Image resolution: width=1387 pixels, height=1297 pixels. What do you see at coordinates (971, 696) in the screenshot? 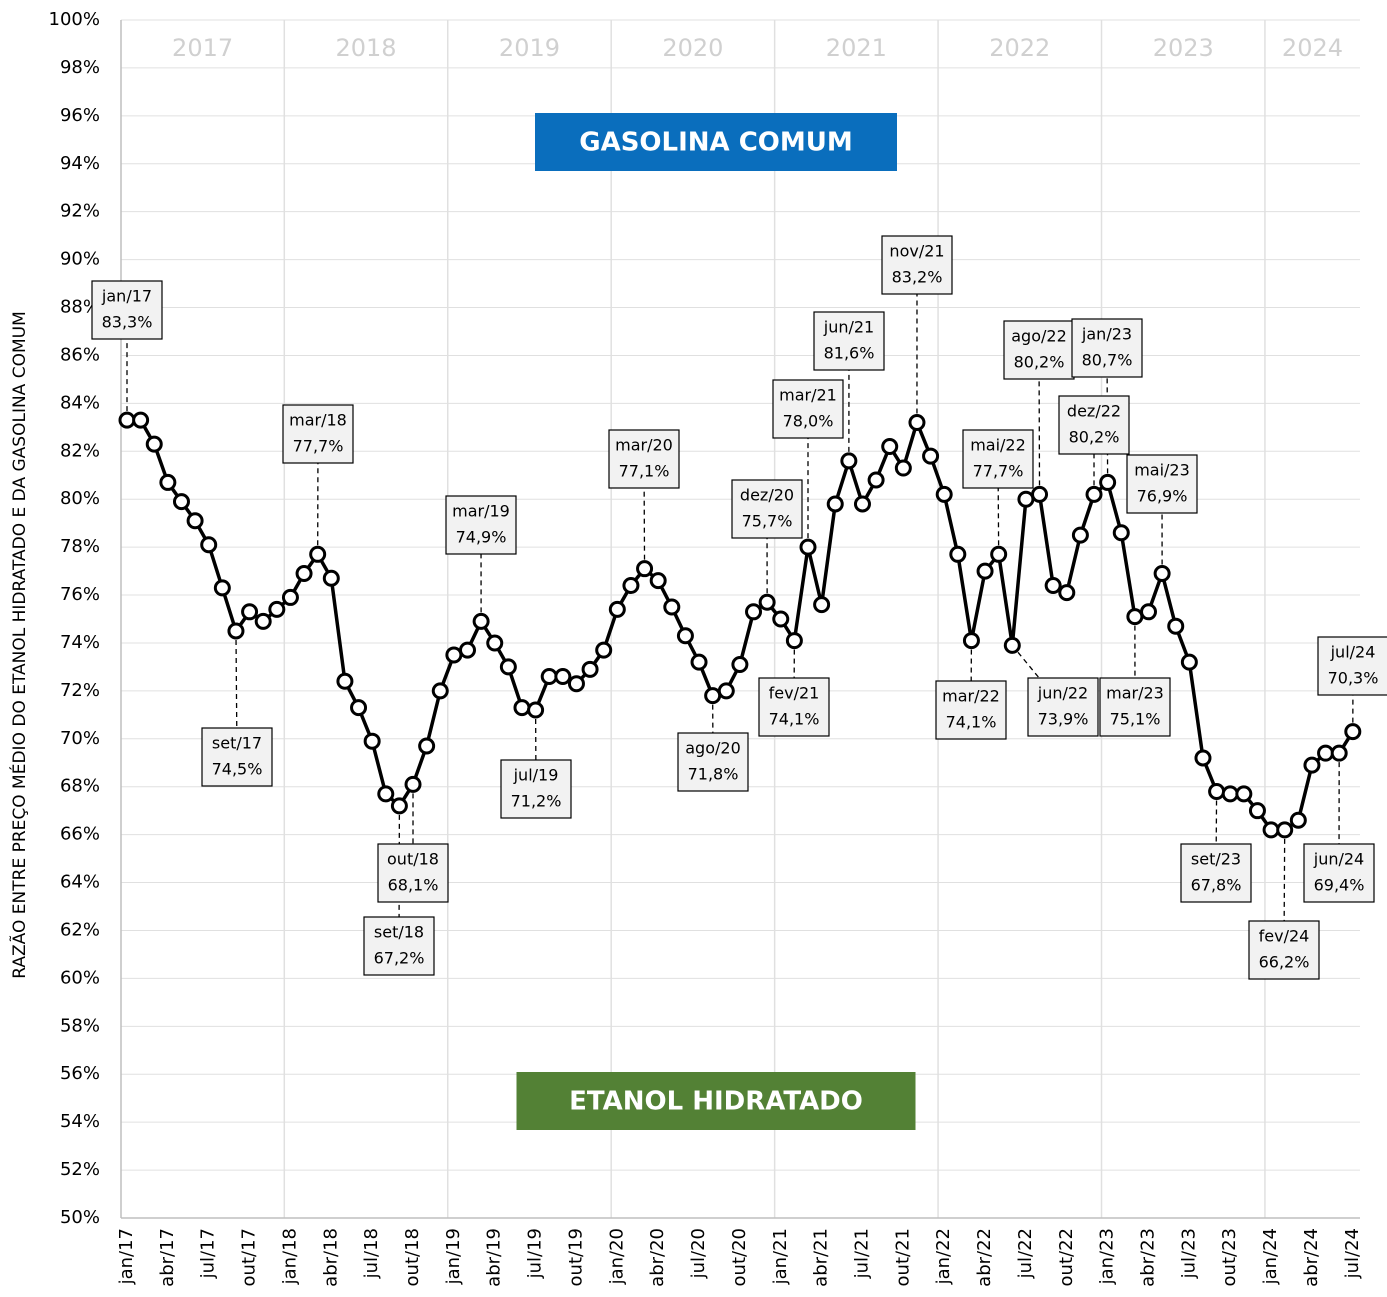
I see `annotation-label: mar/22` at bounding box center [971, 696].